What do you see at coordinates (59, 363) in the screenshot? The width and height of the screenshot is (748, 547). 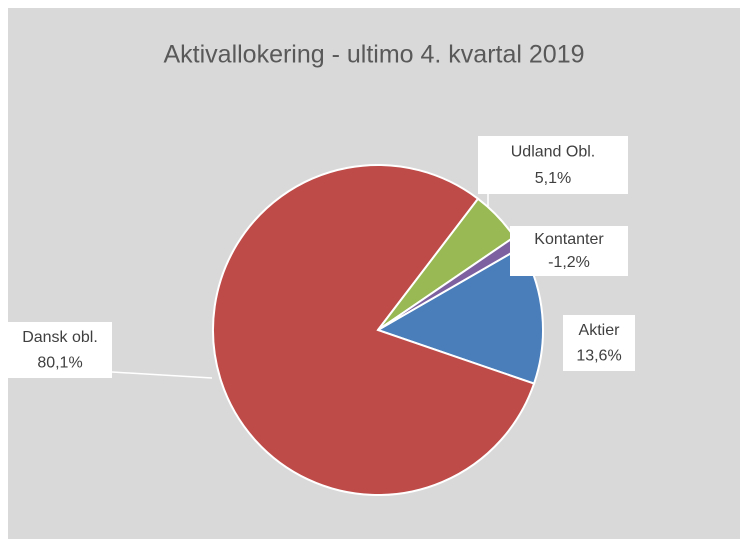 I see `value-label: 80,1%` at bounding box center [59, 363].